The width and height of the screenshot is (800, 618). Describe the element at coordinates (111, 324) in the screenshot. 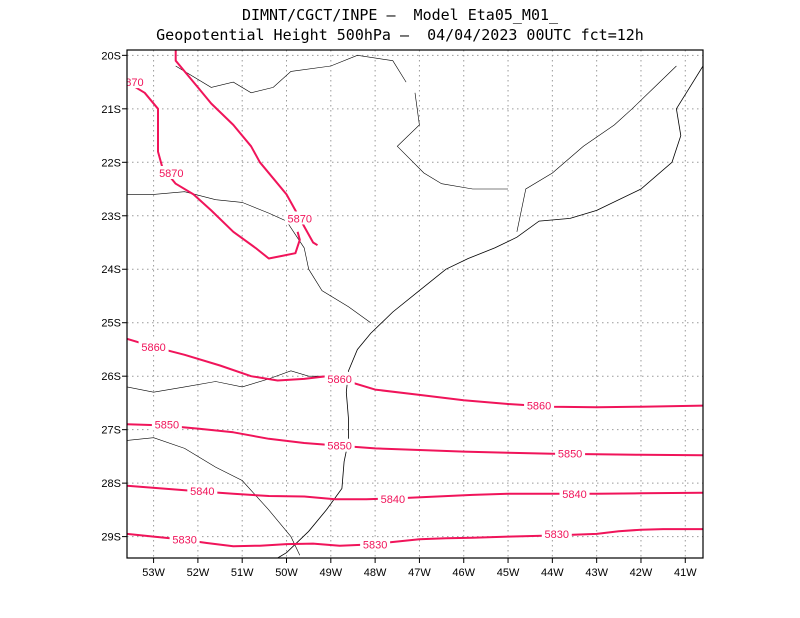

I see `y-tick-label: 25S` at that location.